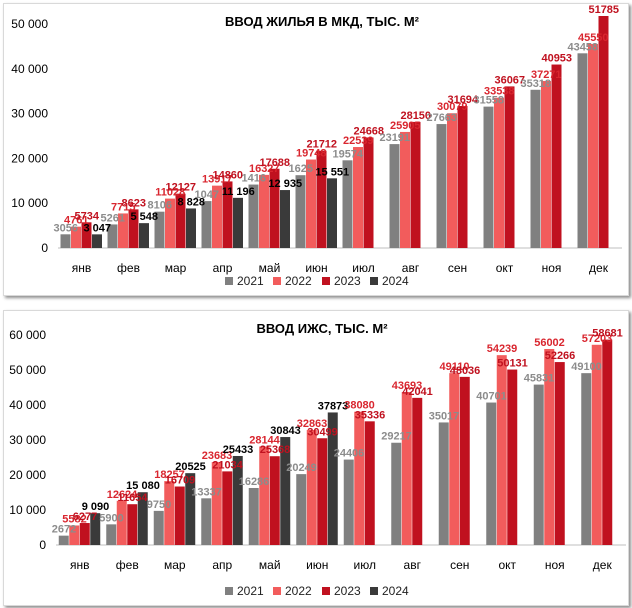 This screenshot has height=608, width=632. I want to click on bar-2022-окт, so click(501, 450).